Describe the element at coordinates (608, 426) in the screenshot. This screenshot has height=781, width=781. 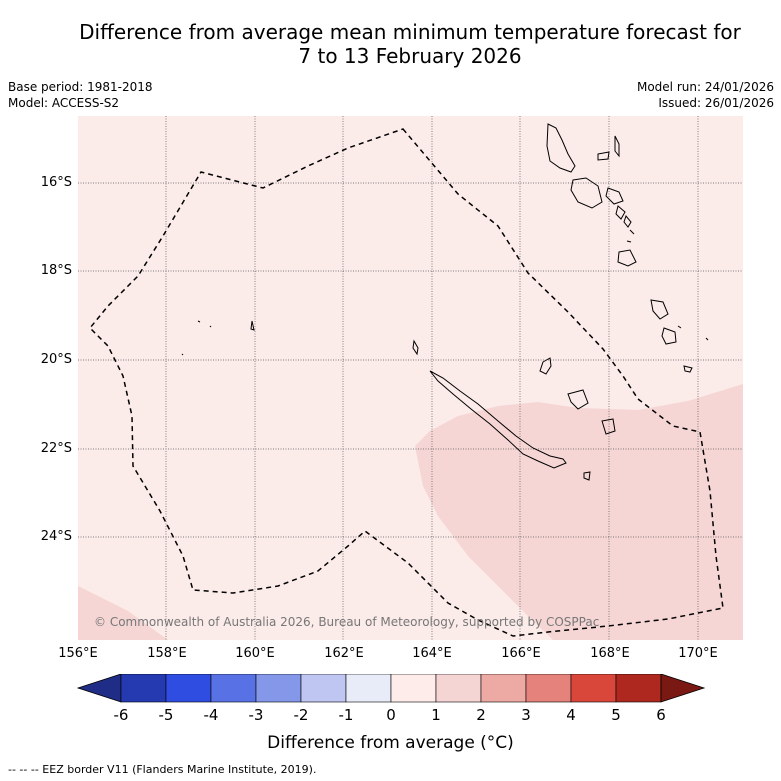
I see `lifou-island-coast` at that location.